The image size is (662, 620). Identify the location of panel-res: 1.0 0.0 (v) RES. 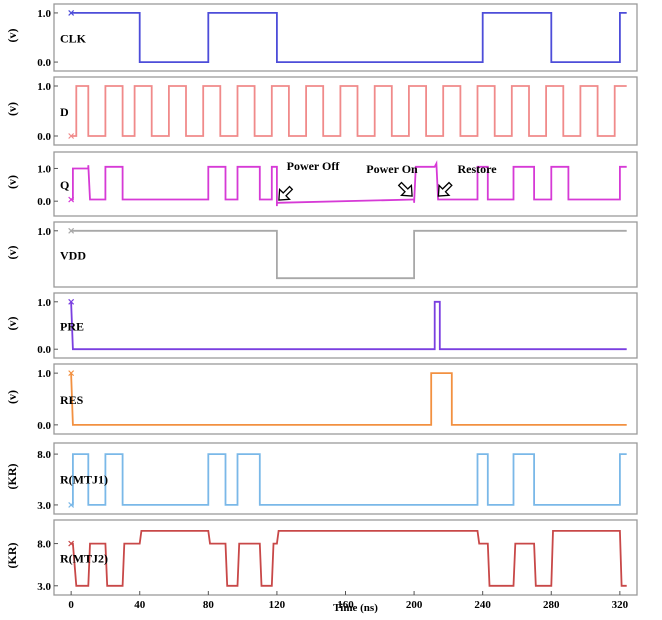
(321, 399).